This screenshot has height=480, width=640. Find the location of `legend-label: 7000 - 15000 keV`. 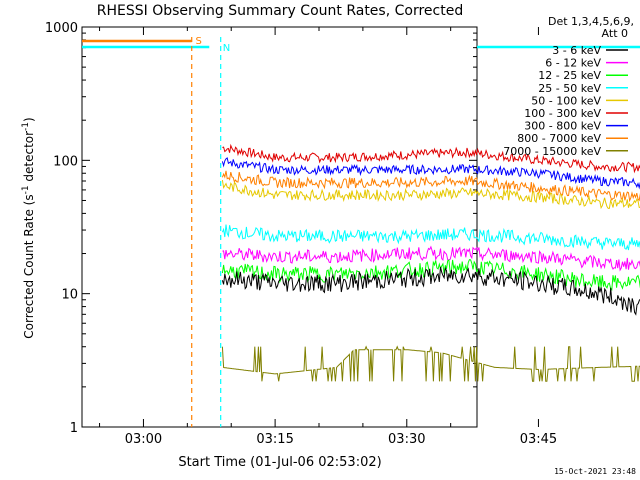

legend-label: 7000 - 15000 keV is located at coordinates (552, 151).